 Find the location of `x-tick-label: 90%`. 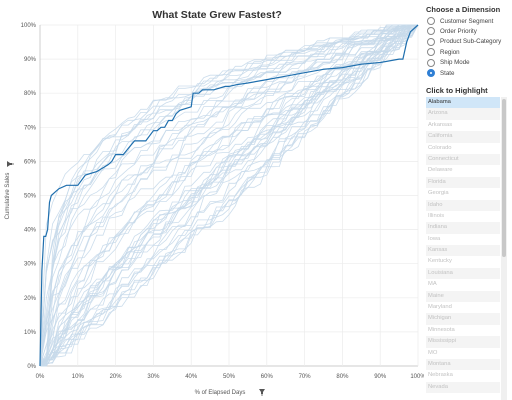

x-tick-label: 90% is located at coordinates (380, 377).